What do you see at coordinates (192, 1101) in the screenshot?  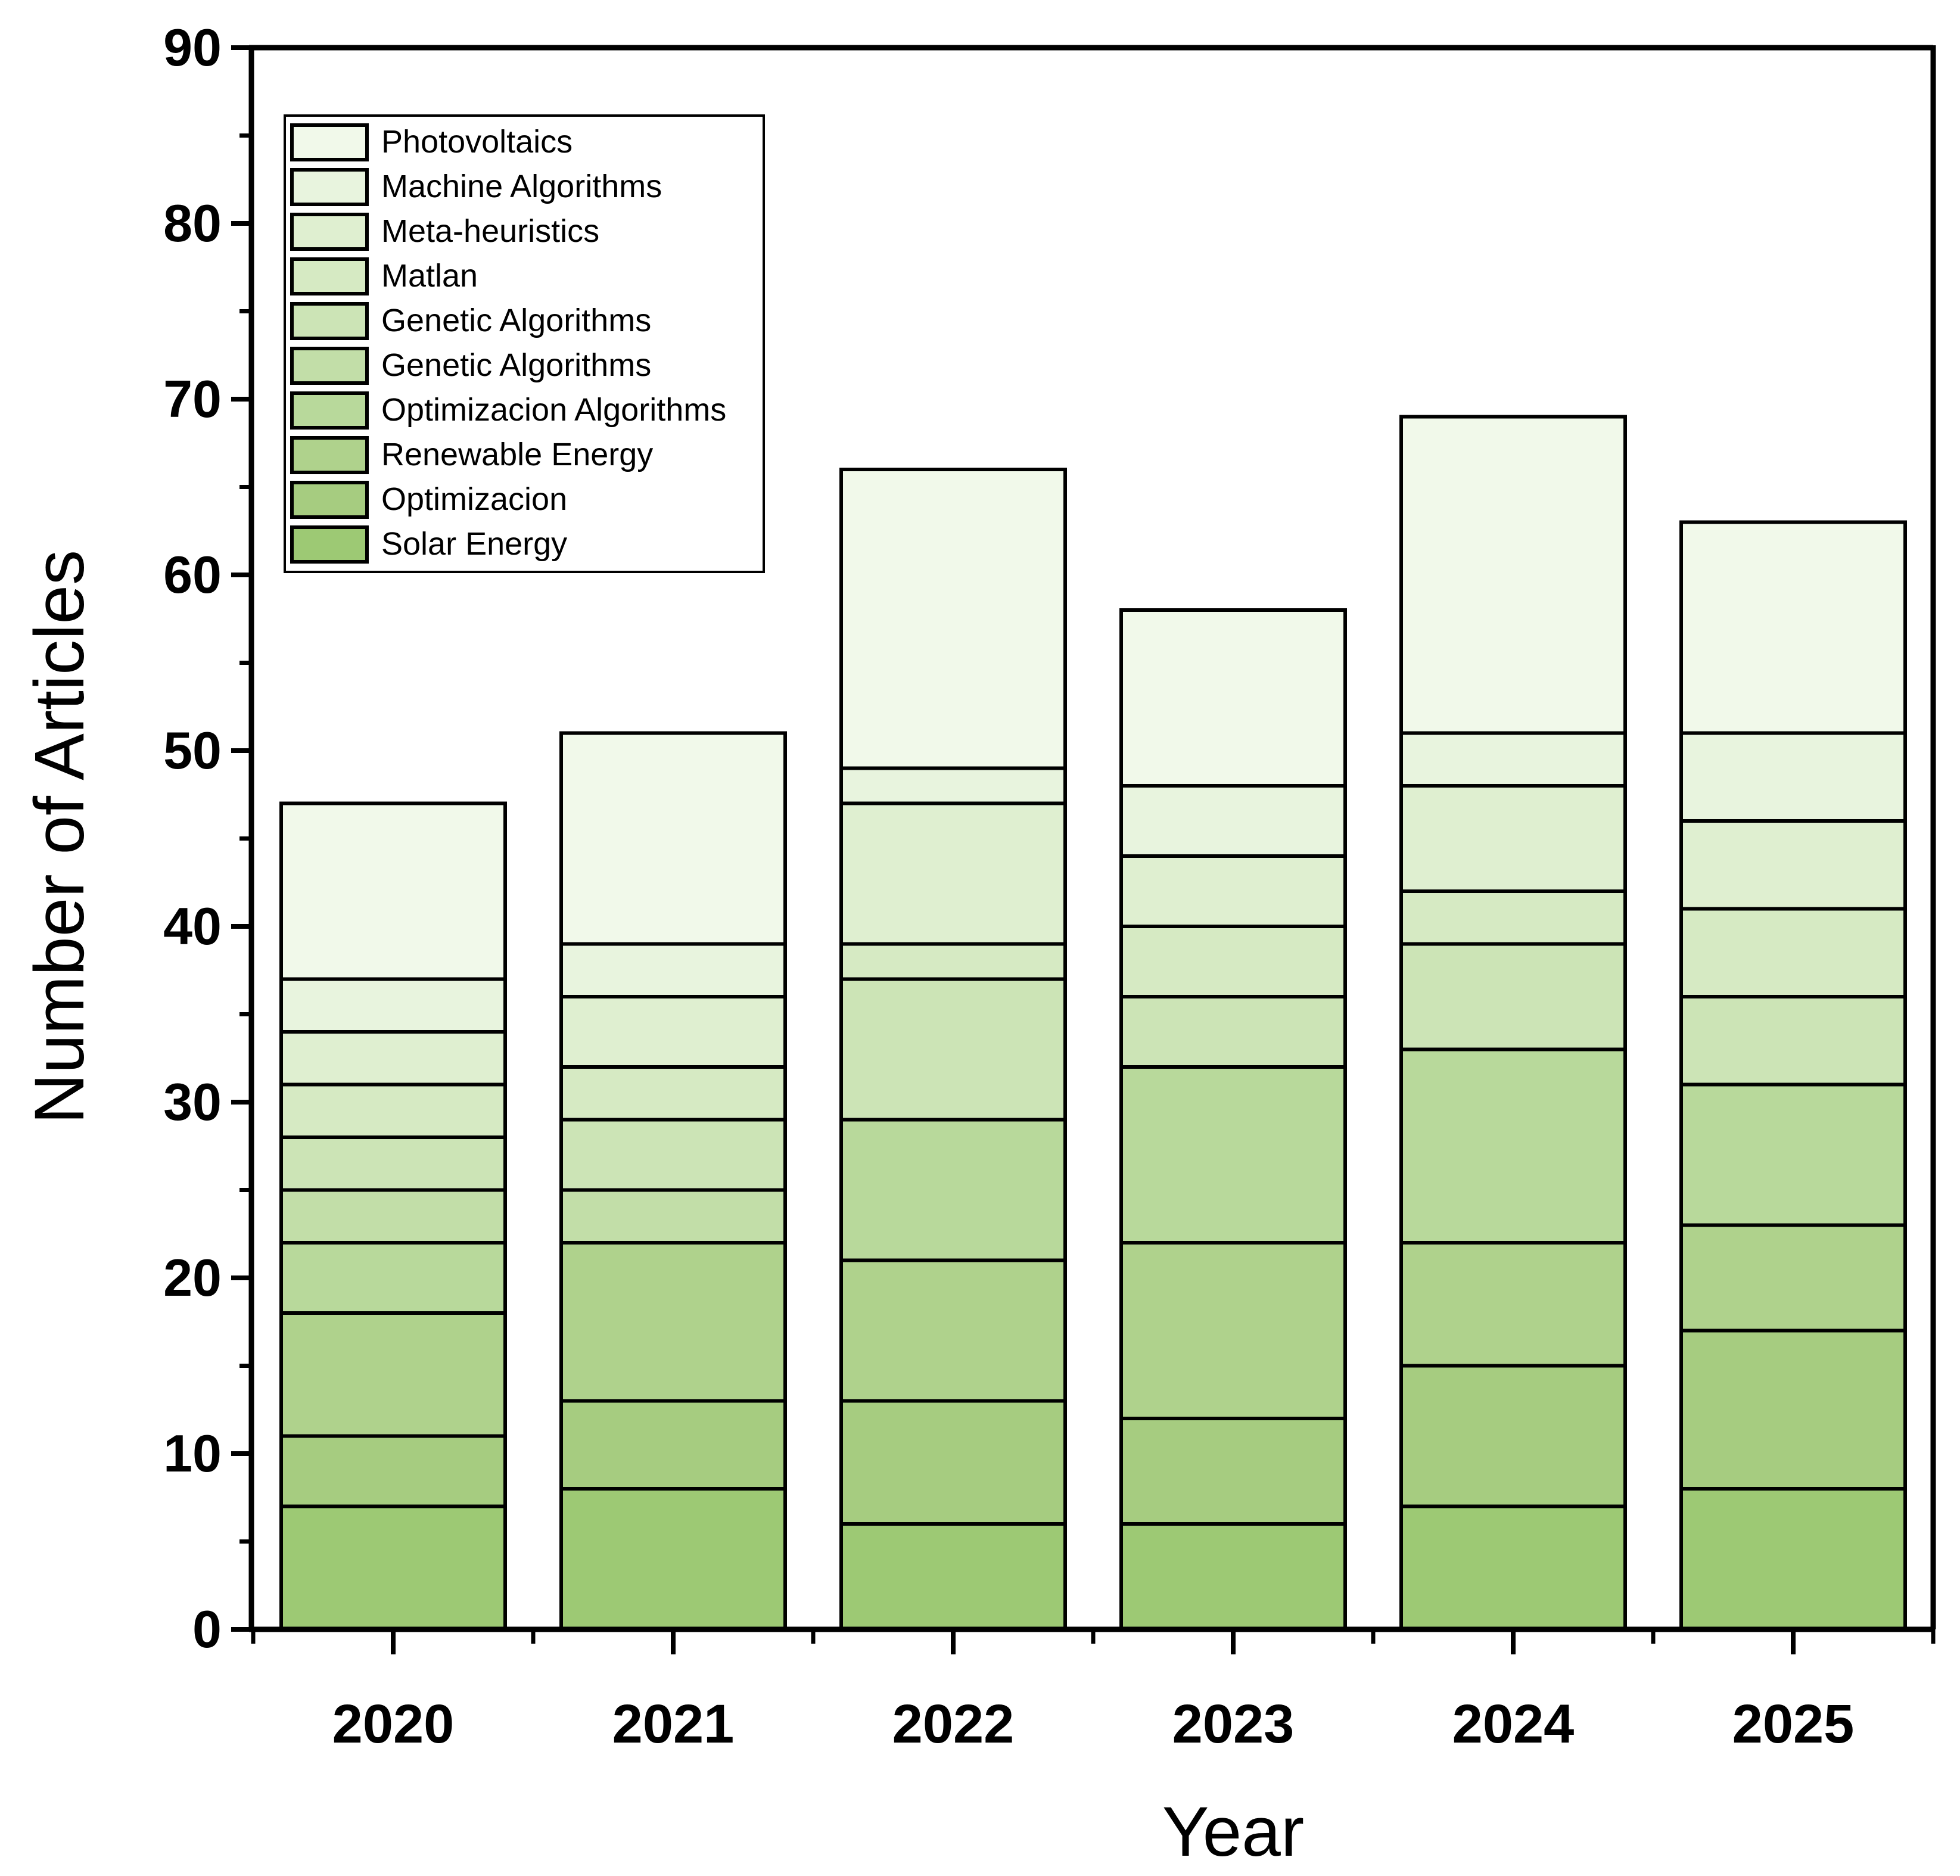 I see `y-tick-label: 30` at bounding box center [192, 1101].